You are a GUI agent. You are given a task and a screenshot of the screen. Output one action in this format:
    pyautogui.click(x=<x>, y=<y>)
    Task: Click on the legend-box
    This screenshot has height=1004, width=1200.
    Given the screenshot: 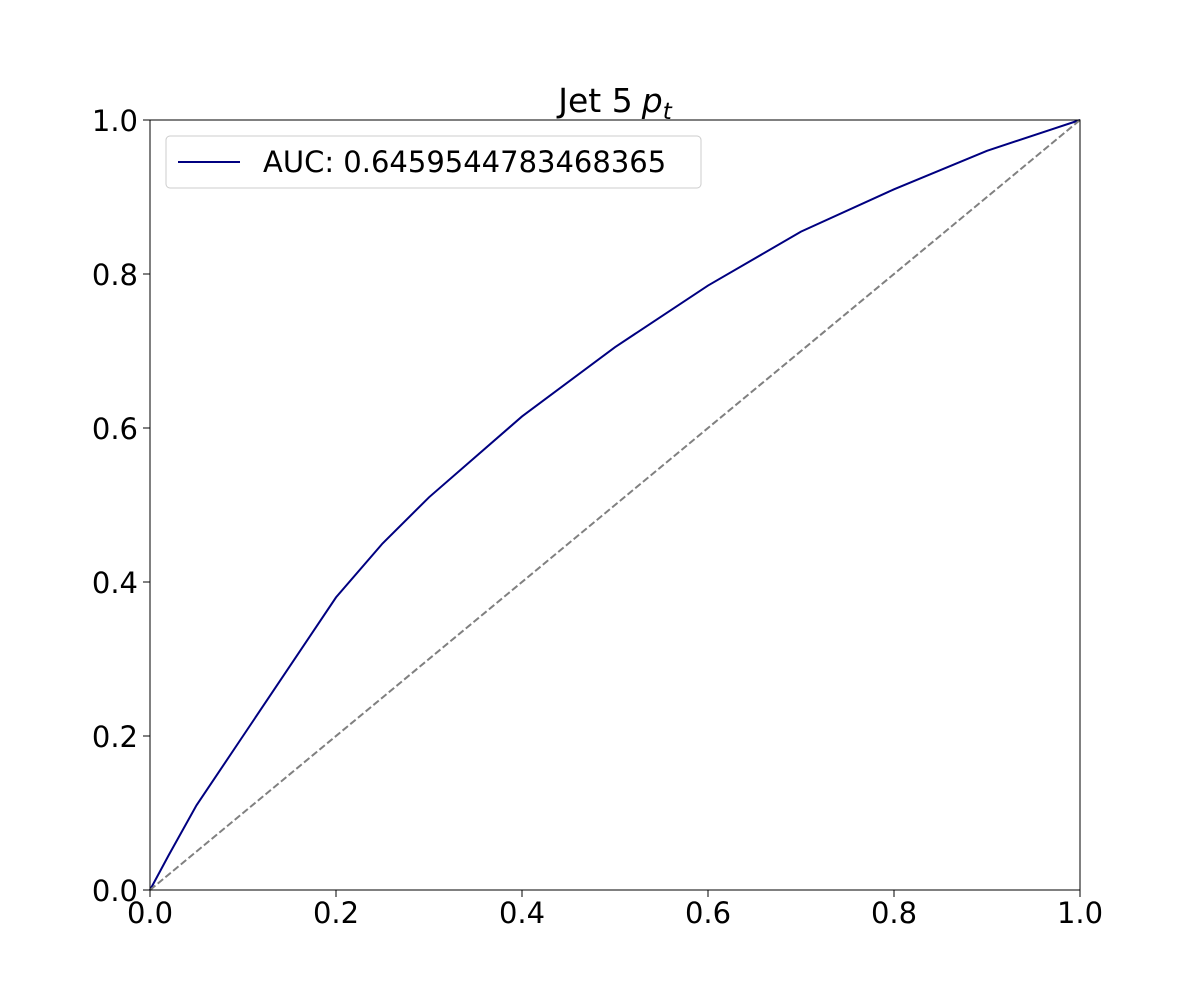 What is the action you would take?
    pyautogui.click(x=433, y=162)
    